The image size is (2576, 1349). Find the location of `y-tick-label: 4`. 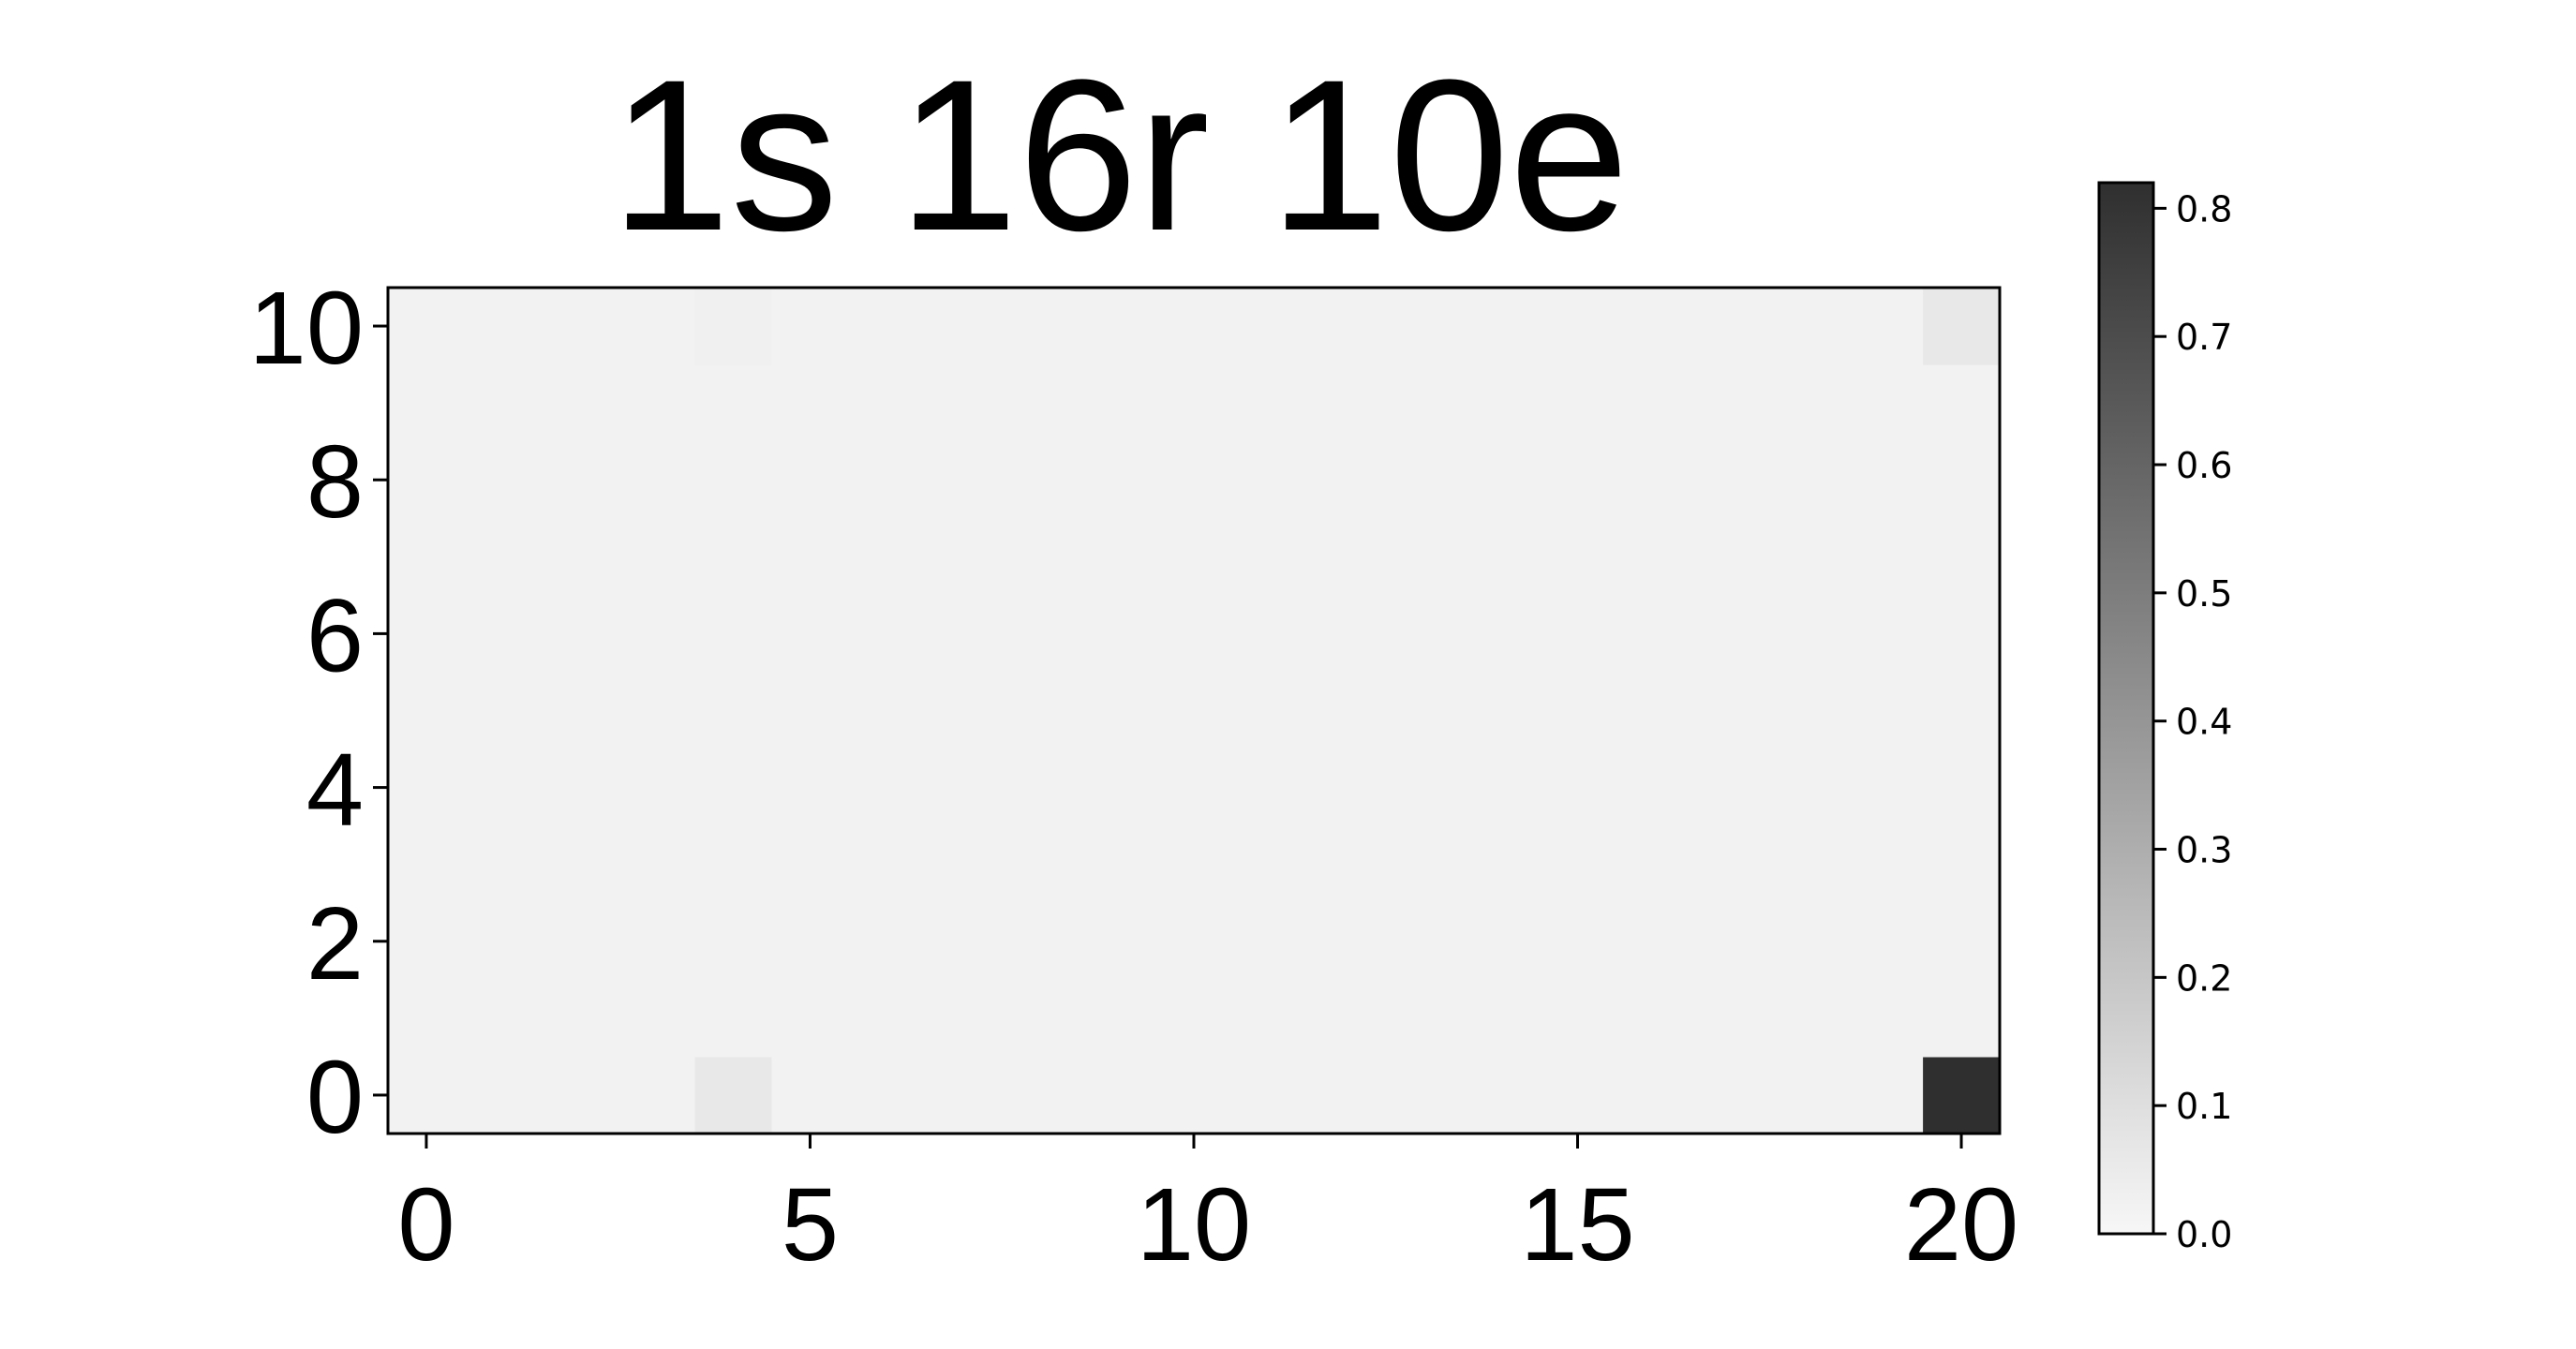

y-tick-label: 4 is located at coordinates (335, 790).